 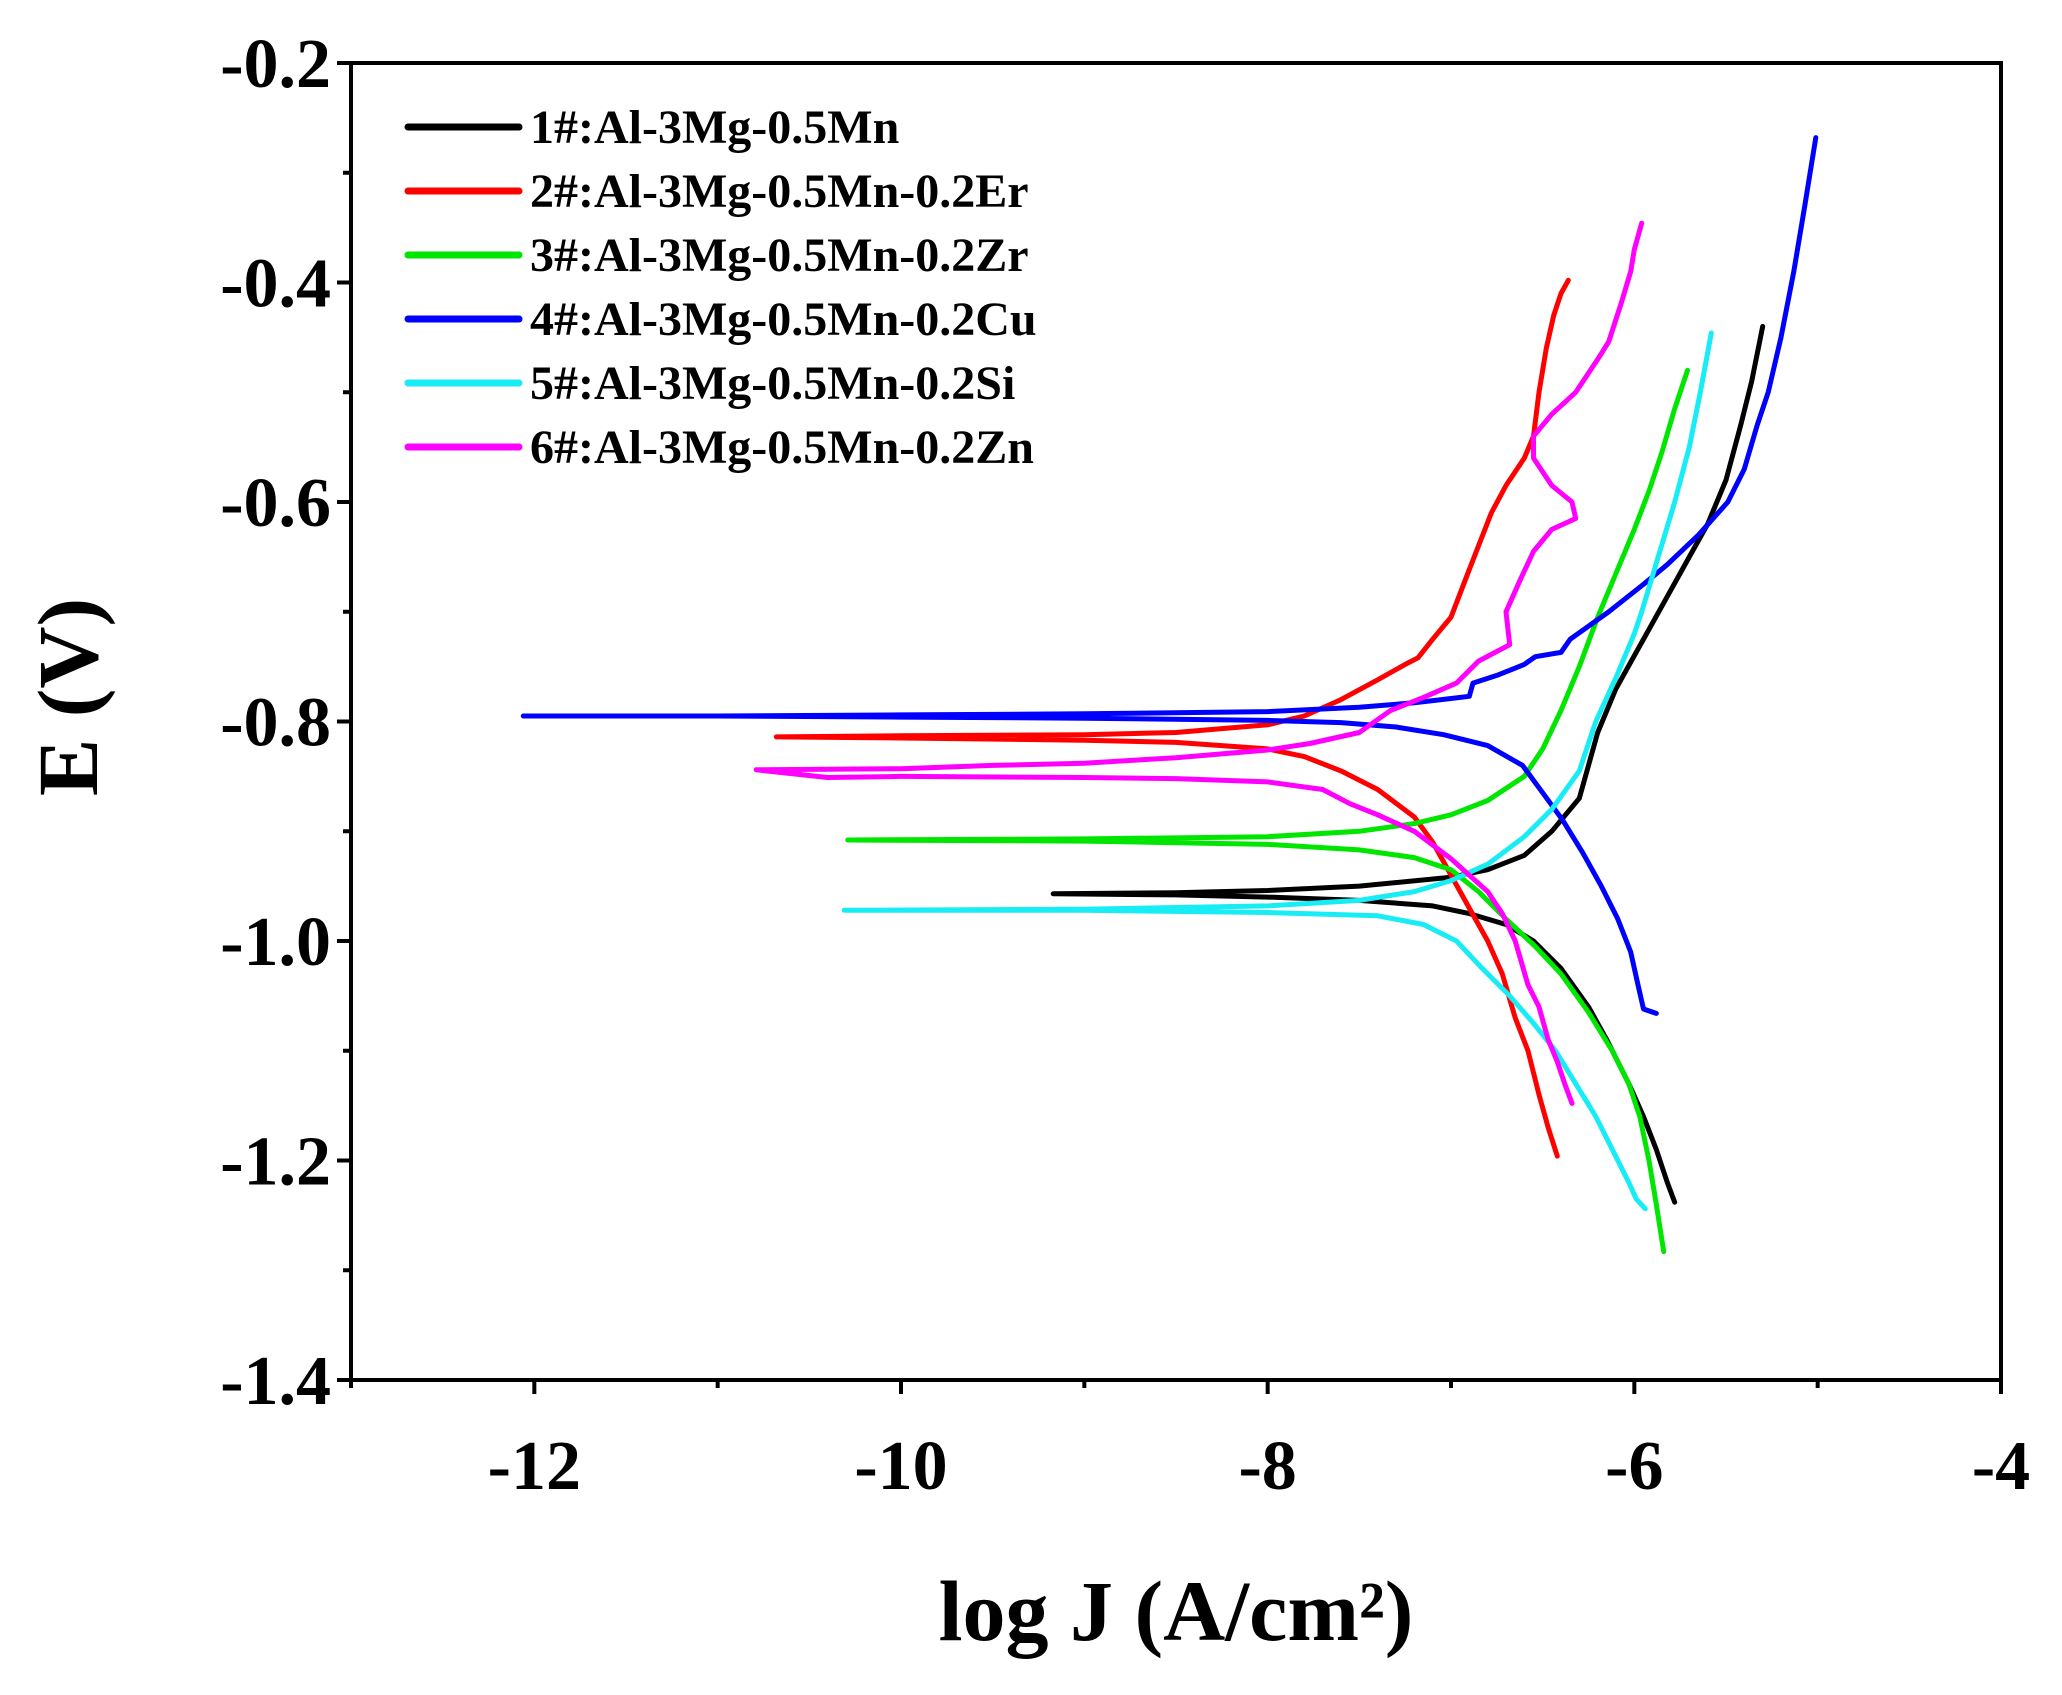 What do you see at coordinates (900, 1466) in the screenshot?
I see `x-tick-label: -10` at bounding box center [900, 1466].